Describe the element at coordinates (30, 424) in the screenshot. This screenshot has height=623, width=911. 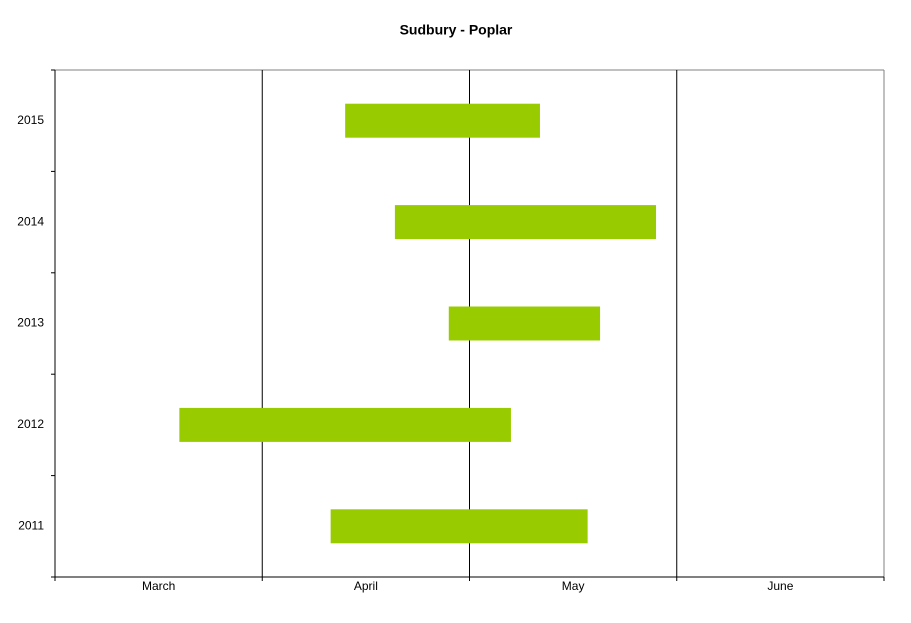
I see `y-tick-label: 2012` at that location.